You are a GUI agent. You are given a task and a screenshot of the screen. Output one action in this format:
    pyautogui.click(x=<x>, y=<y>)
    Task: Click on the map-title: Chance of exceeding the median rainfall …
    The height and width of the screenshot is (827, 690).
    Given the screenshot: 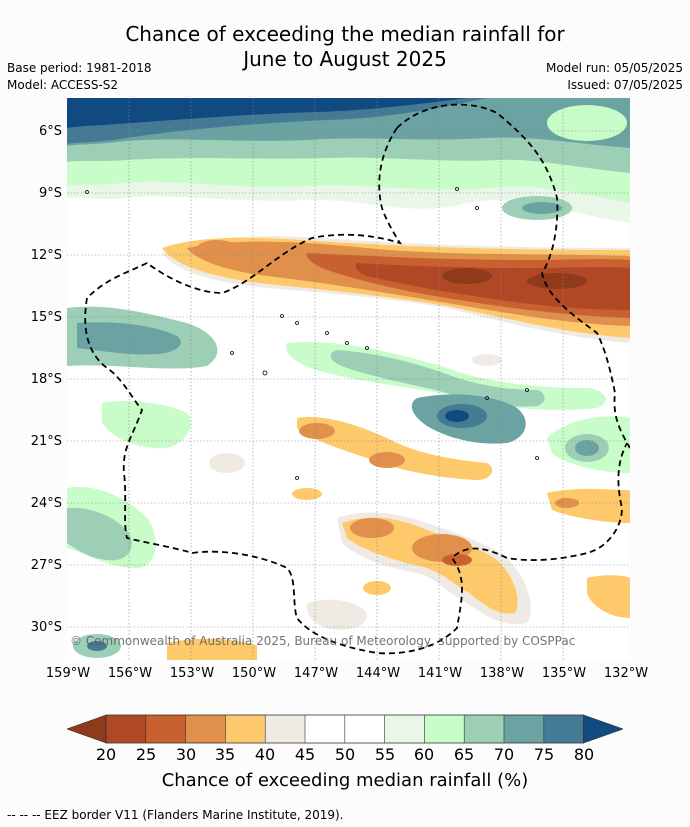 What is the action you would take?
    pyautogui.click(x=345, y=47)
    